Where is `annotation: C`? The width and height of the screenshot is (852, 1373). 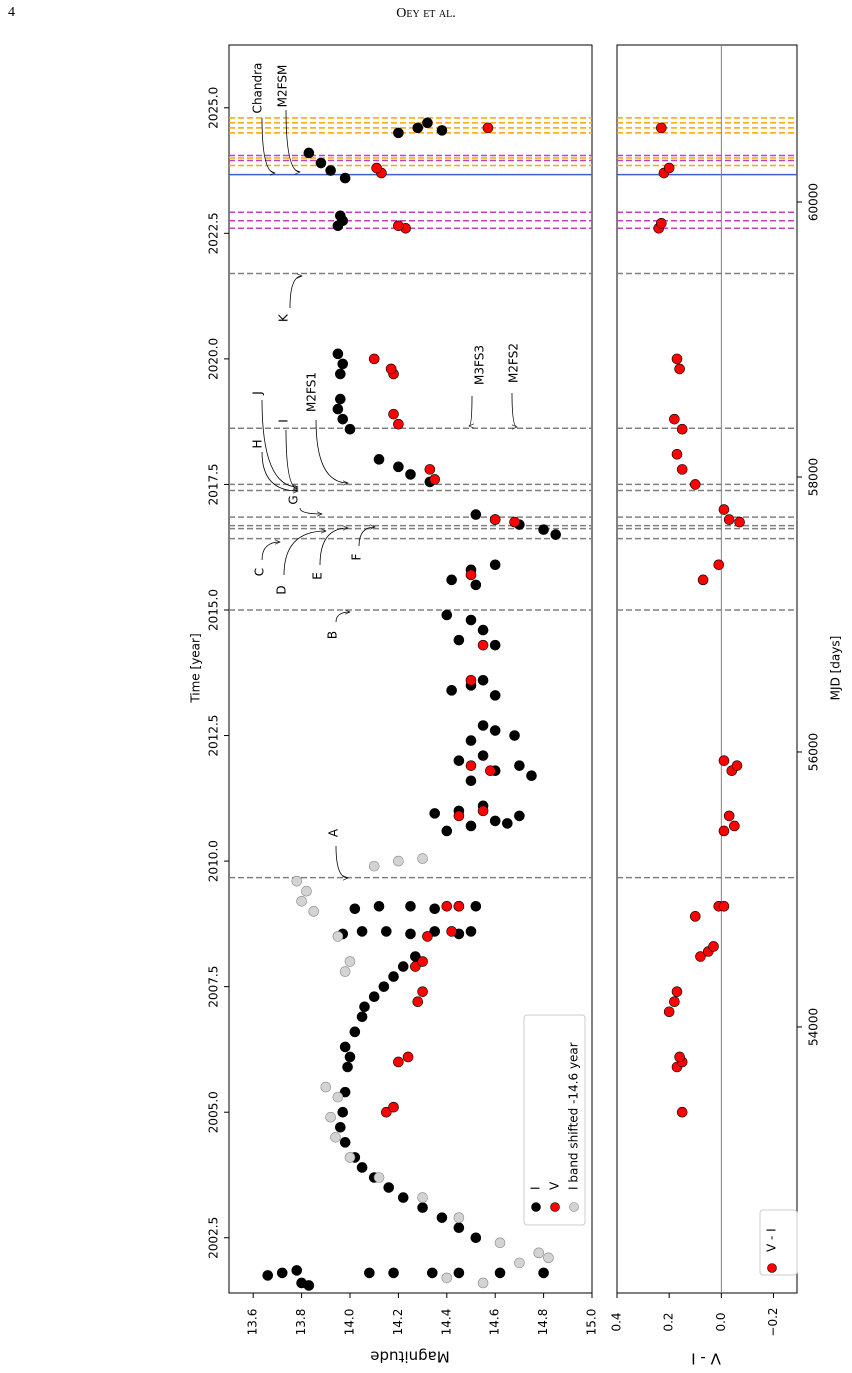 annotation: C is located at coordinates (260, 572).